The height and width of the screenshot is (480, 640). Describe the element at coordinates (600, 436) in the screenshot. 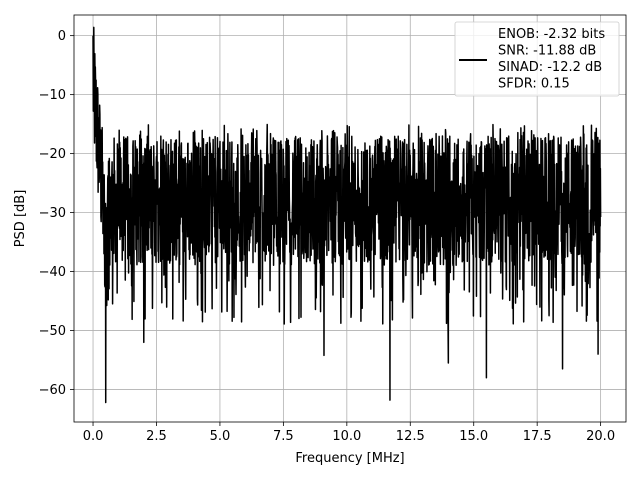

I see `x-tick-label: 20.0` at that location.